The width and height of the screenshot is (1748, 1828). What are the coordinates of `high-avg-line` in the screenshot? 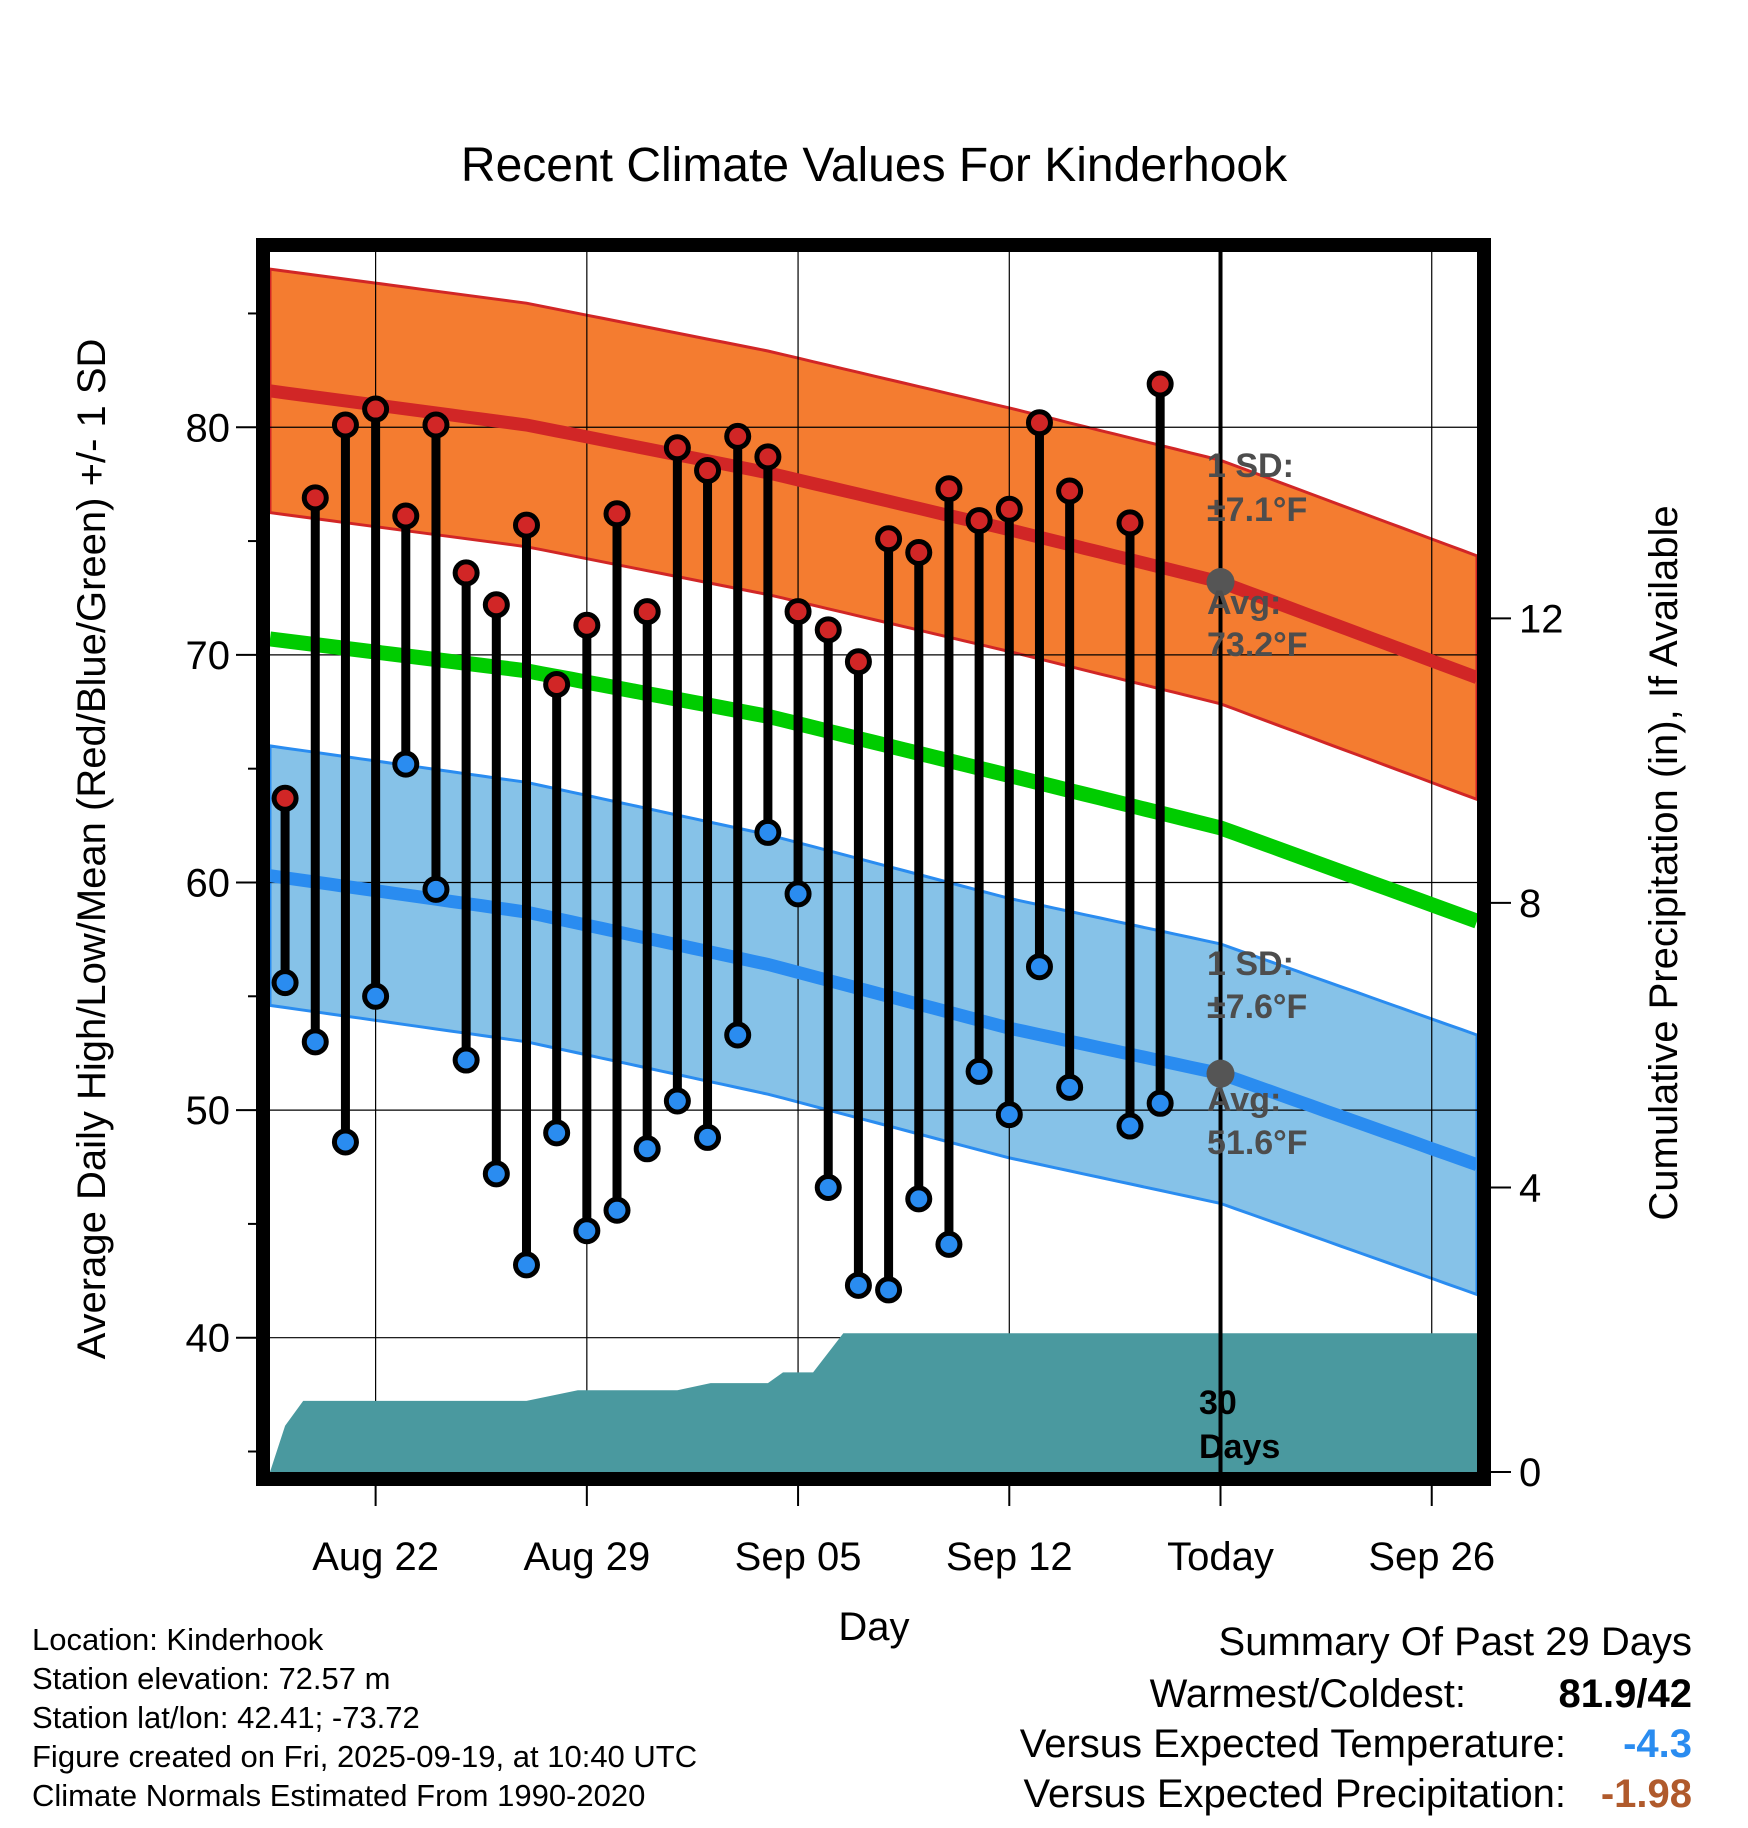 It's located at (874, 534).